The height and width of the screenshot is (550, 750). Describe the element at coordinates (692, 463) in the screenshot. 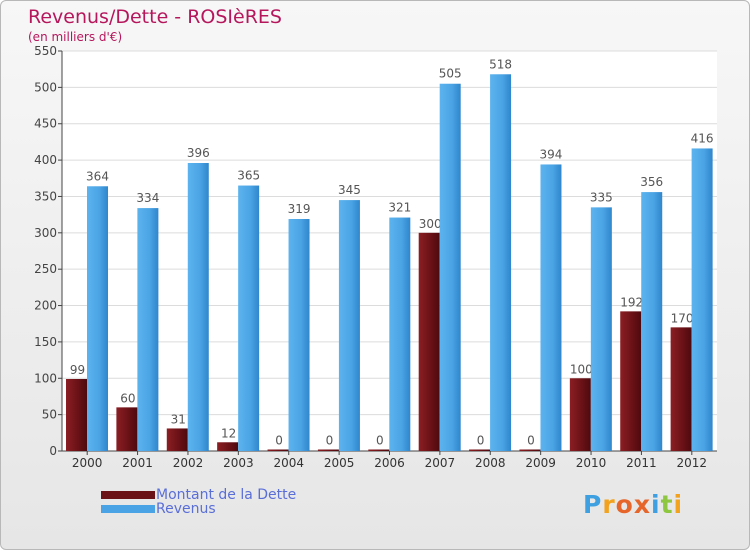

I see `x-tick-label-2012: 2012` at that location.